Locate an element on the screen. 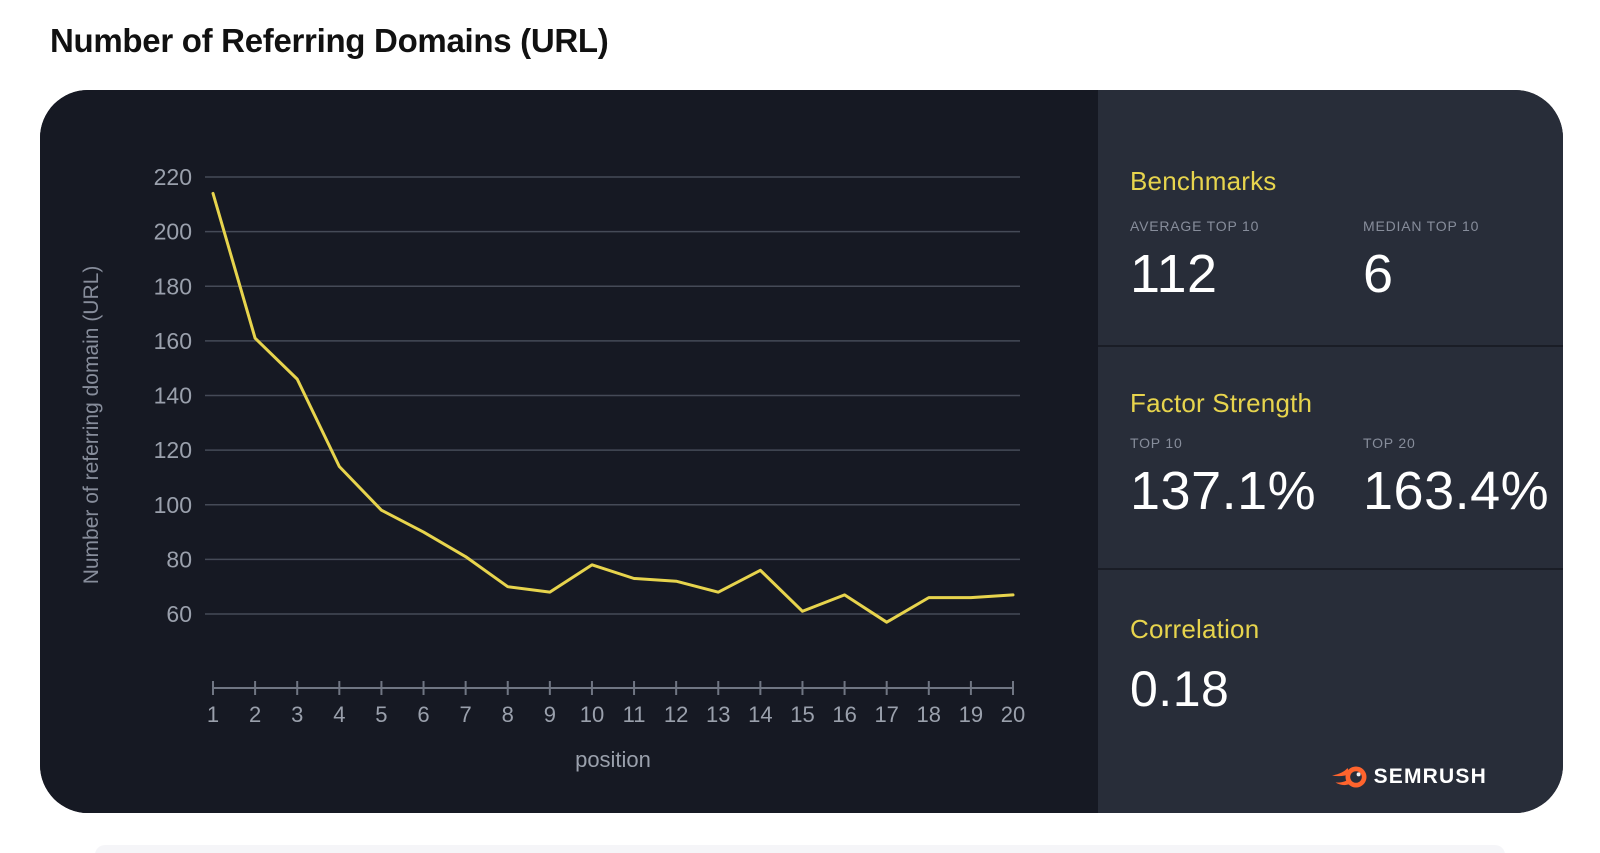 The height and width of the screenshot is (853, 1600). x-tick-label: 5 is located at coordinates (381, 714).